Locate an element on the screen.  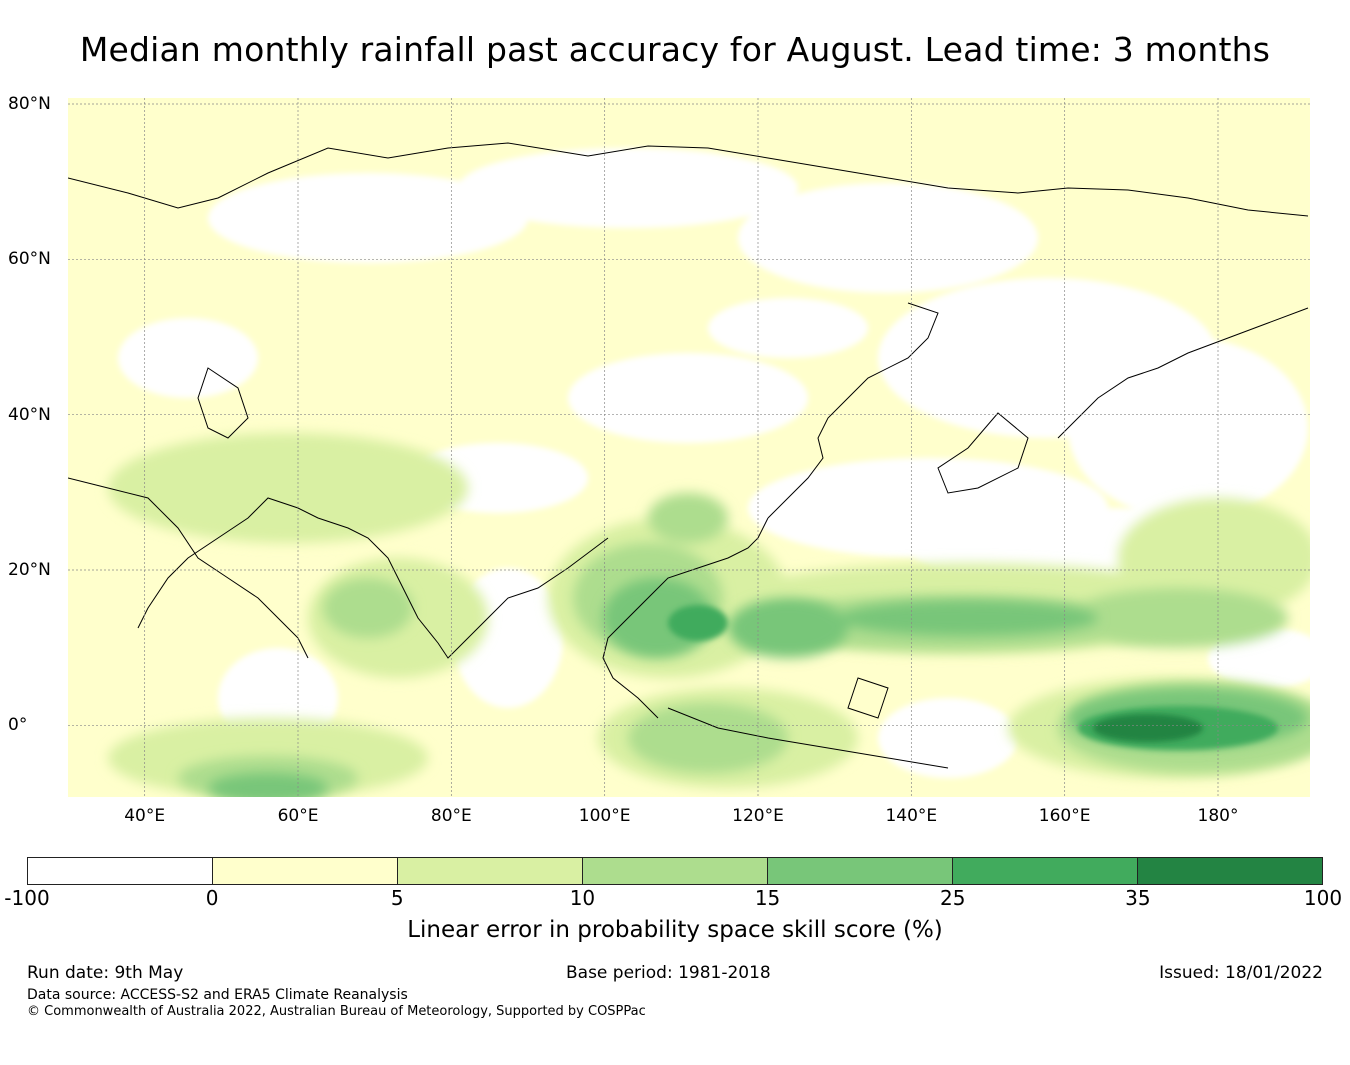
longitude-label: 140°E is located at coordinates (911, 816).